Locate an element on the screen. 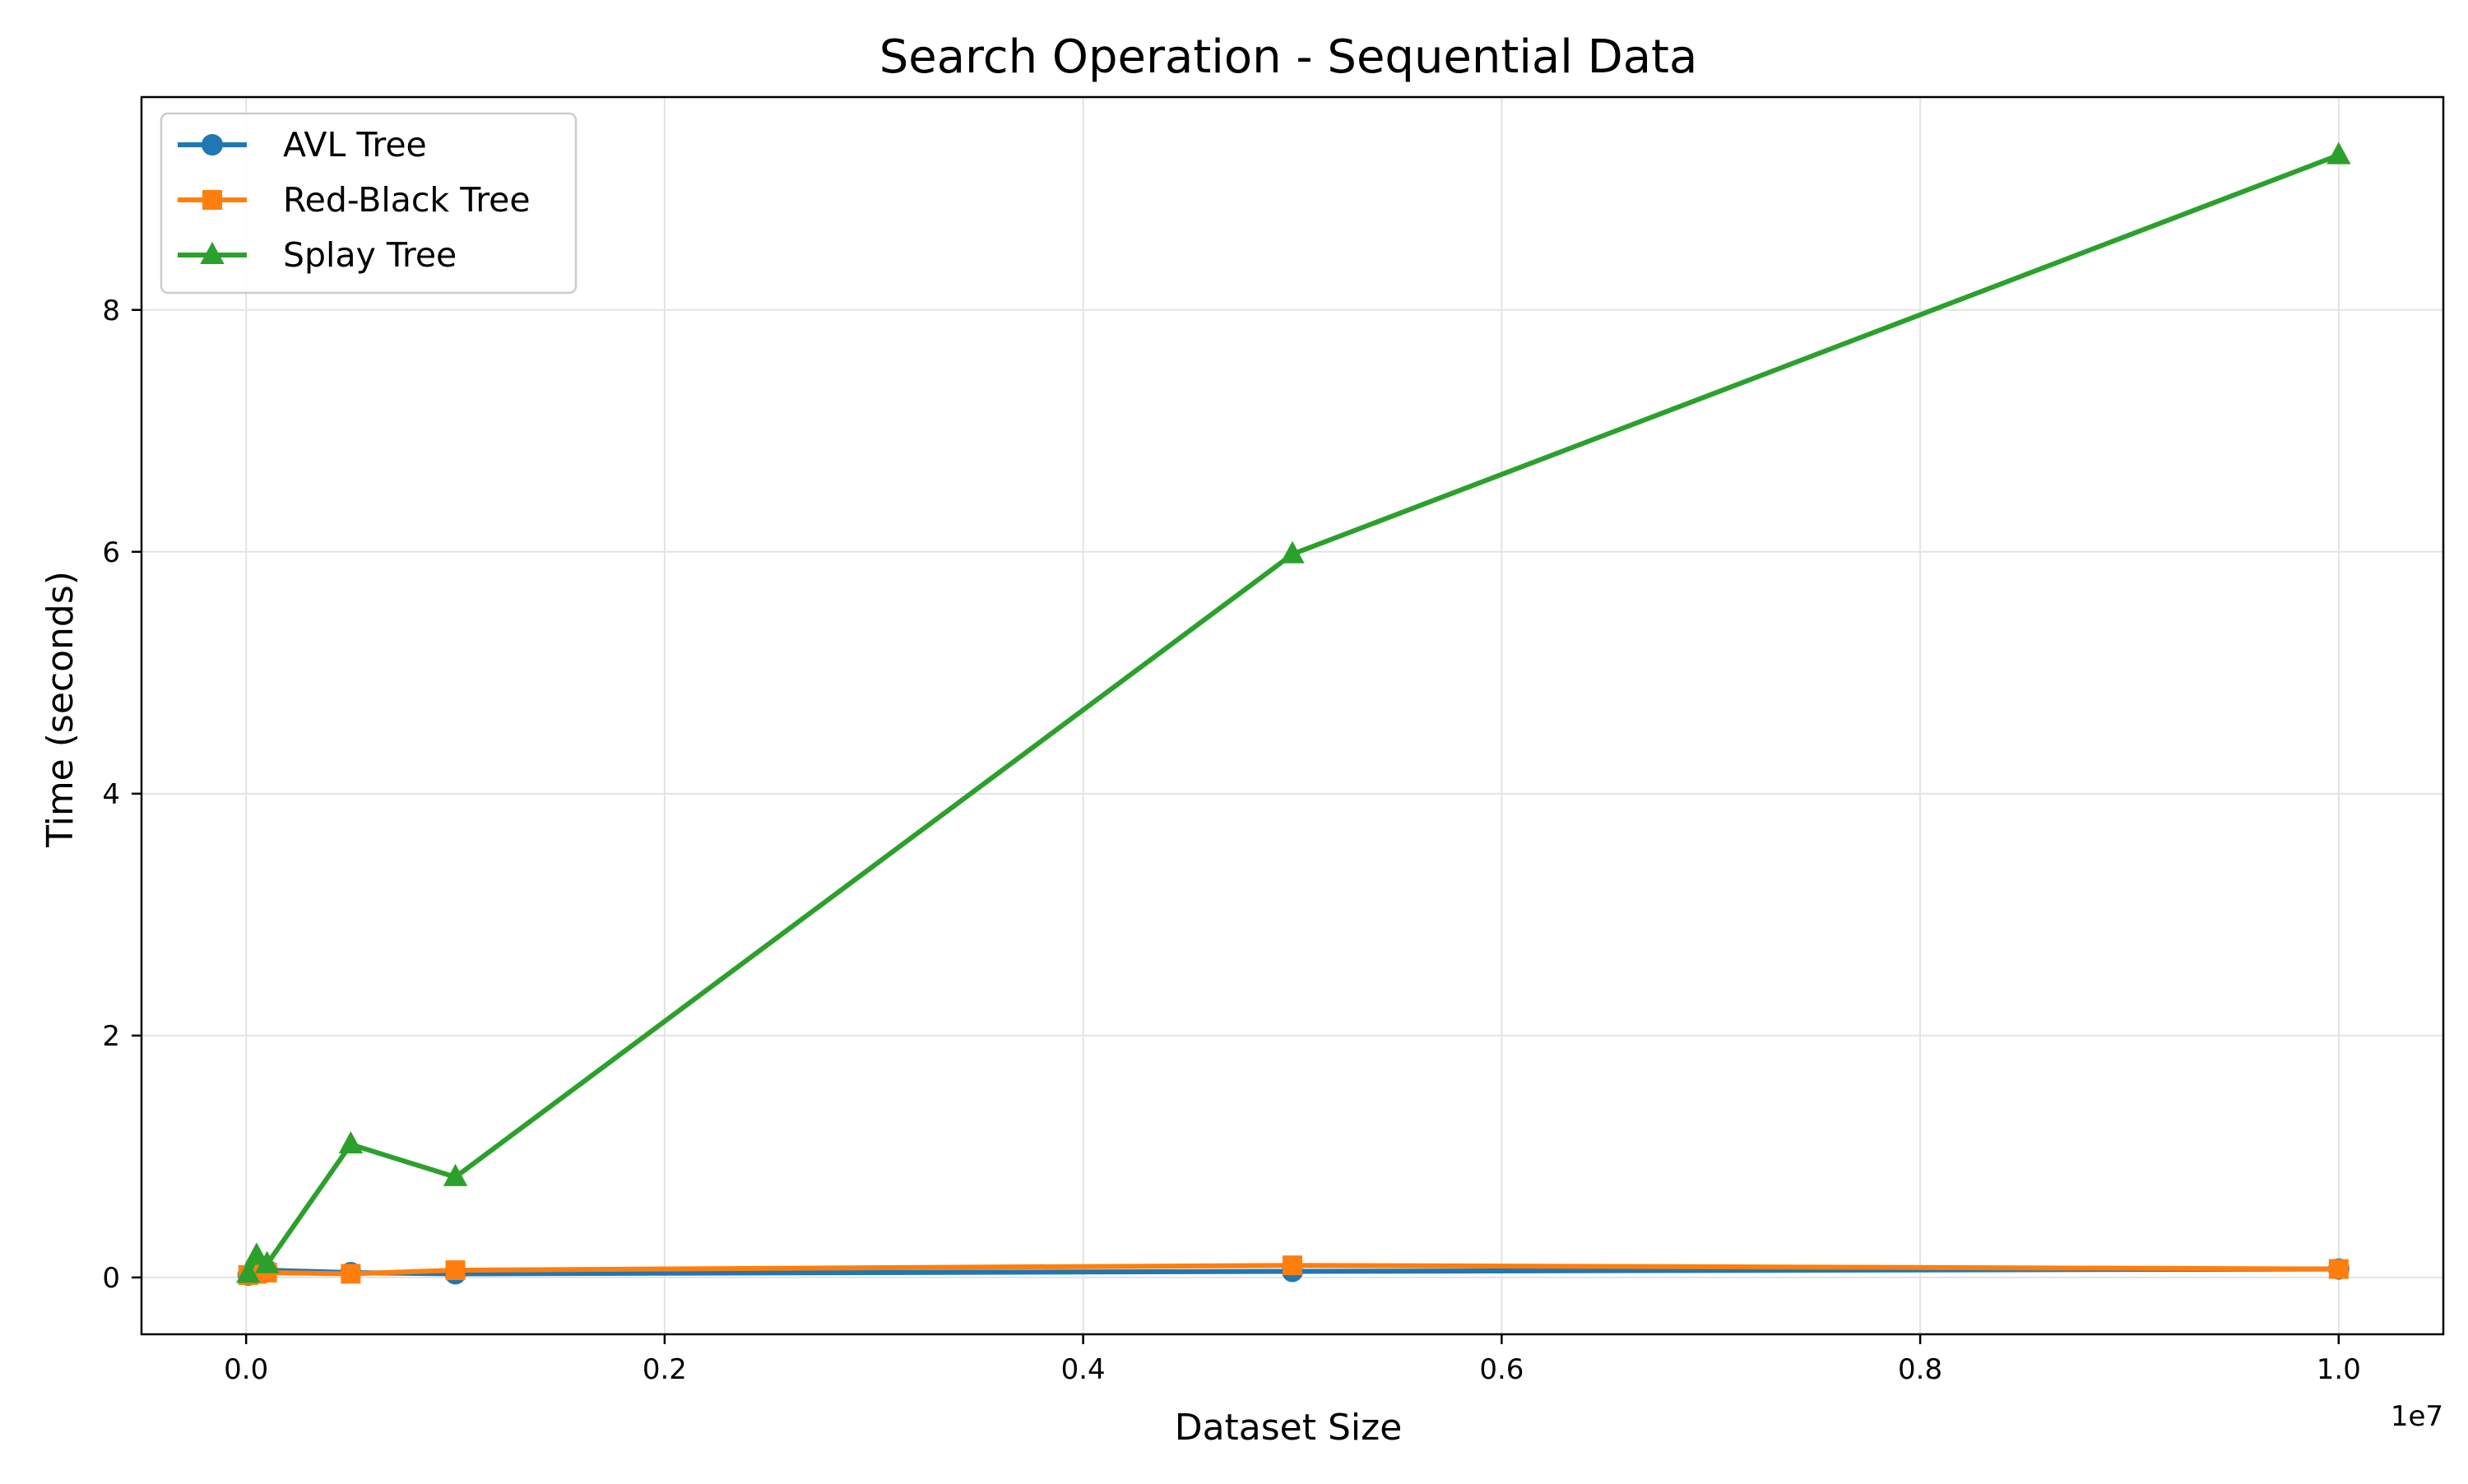  legend-item-red-black-tree: Red-Black Tree is located at coordinates (354, 200).